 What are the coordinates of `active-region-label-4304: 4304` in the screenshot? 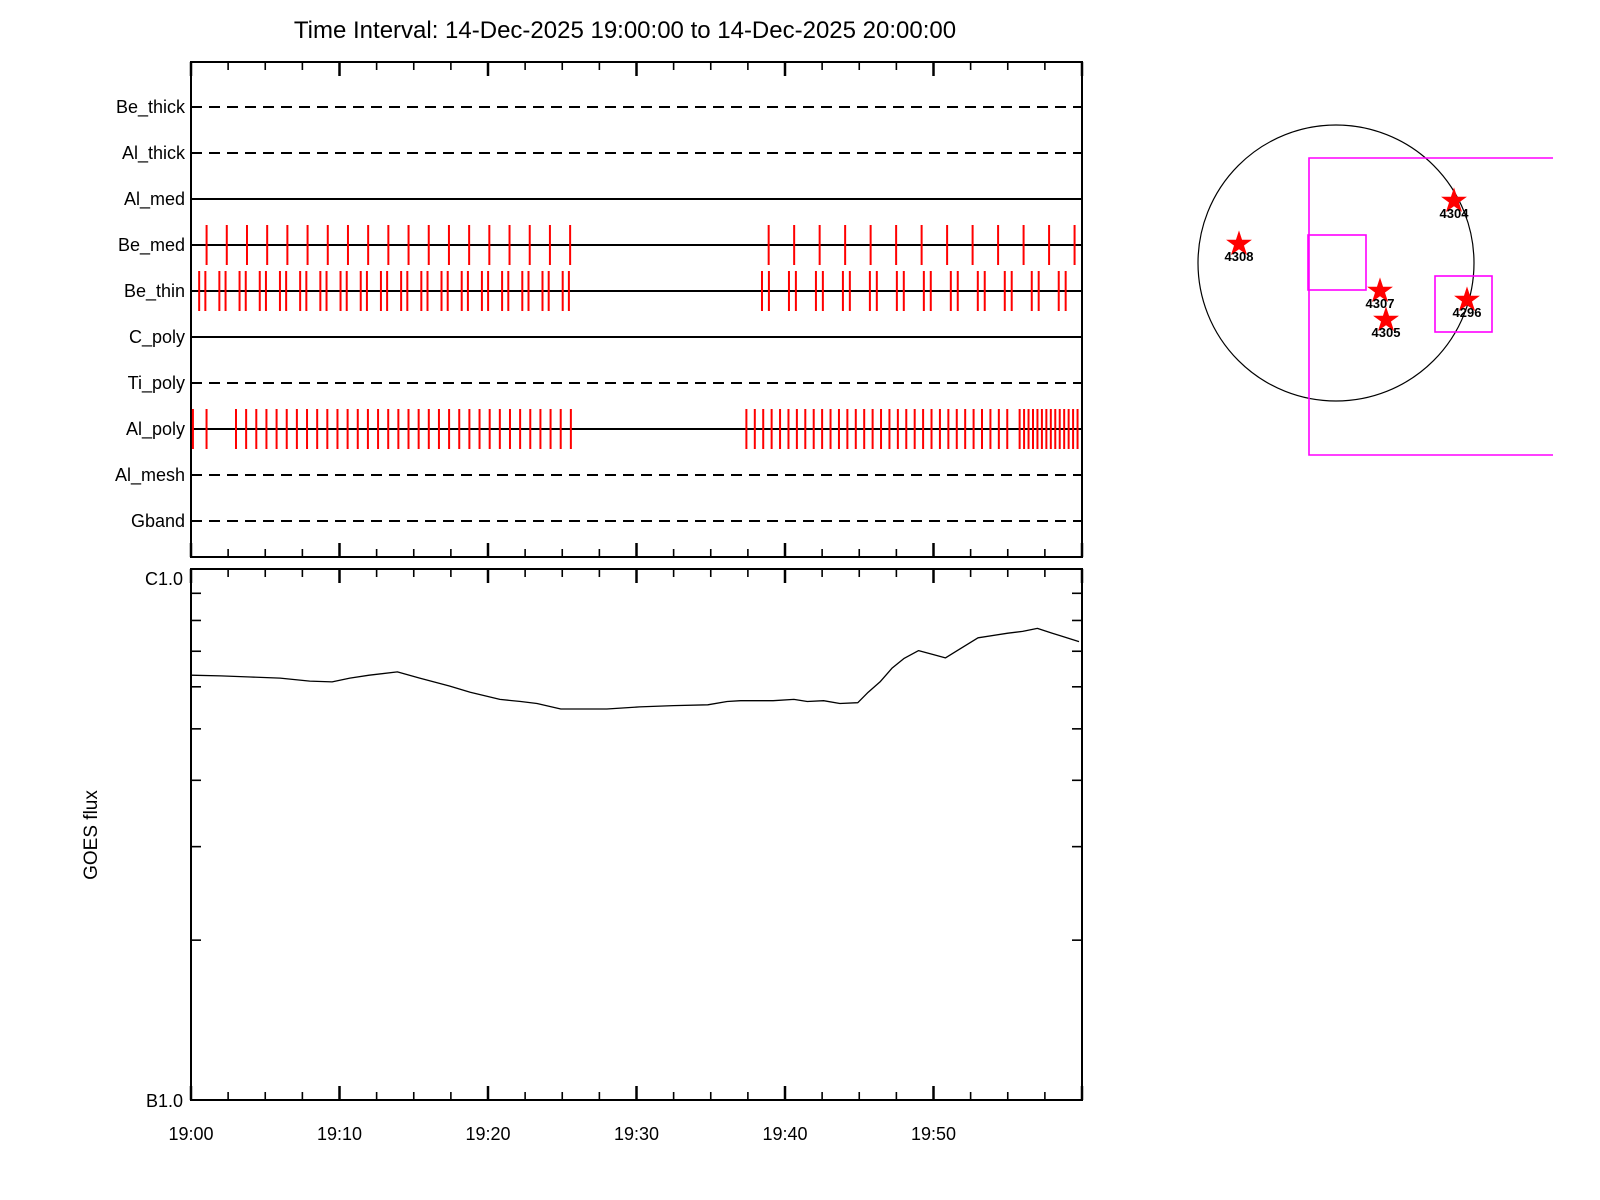 It's located at (1455, 213).